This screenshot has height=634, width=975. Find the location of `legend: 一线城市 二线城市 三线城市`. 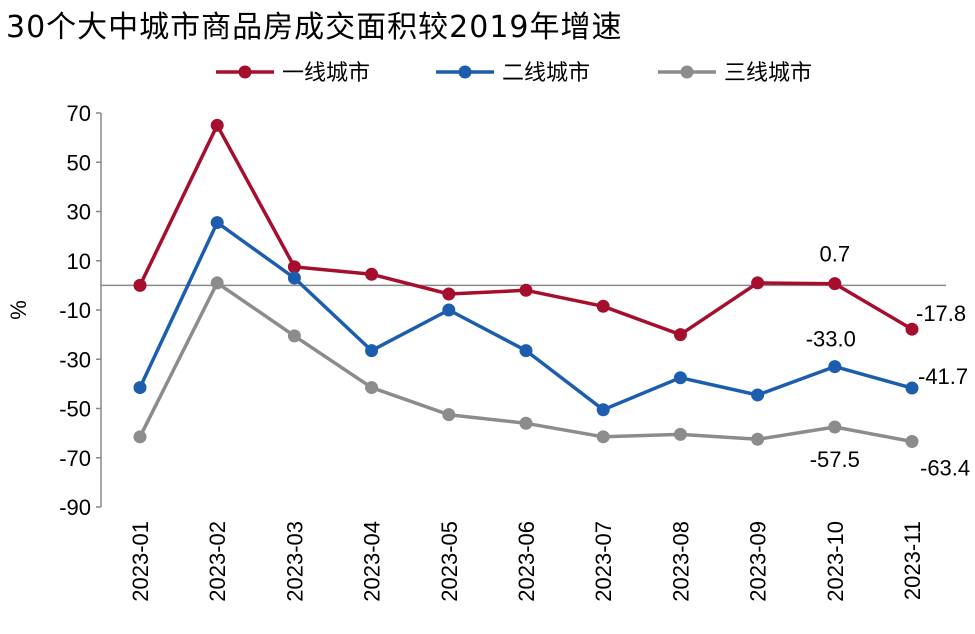

legend: 一线城市 二线城市 三线城市 is located at coordinates (514, 73).